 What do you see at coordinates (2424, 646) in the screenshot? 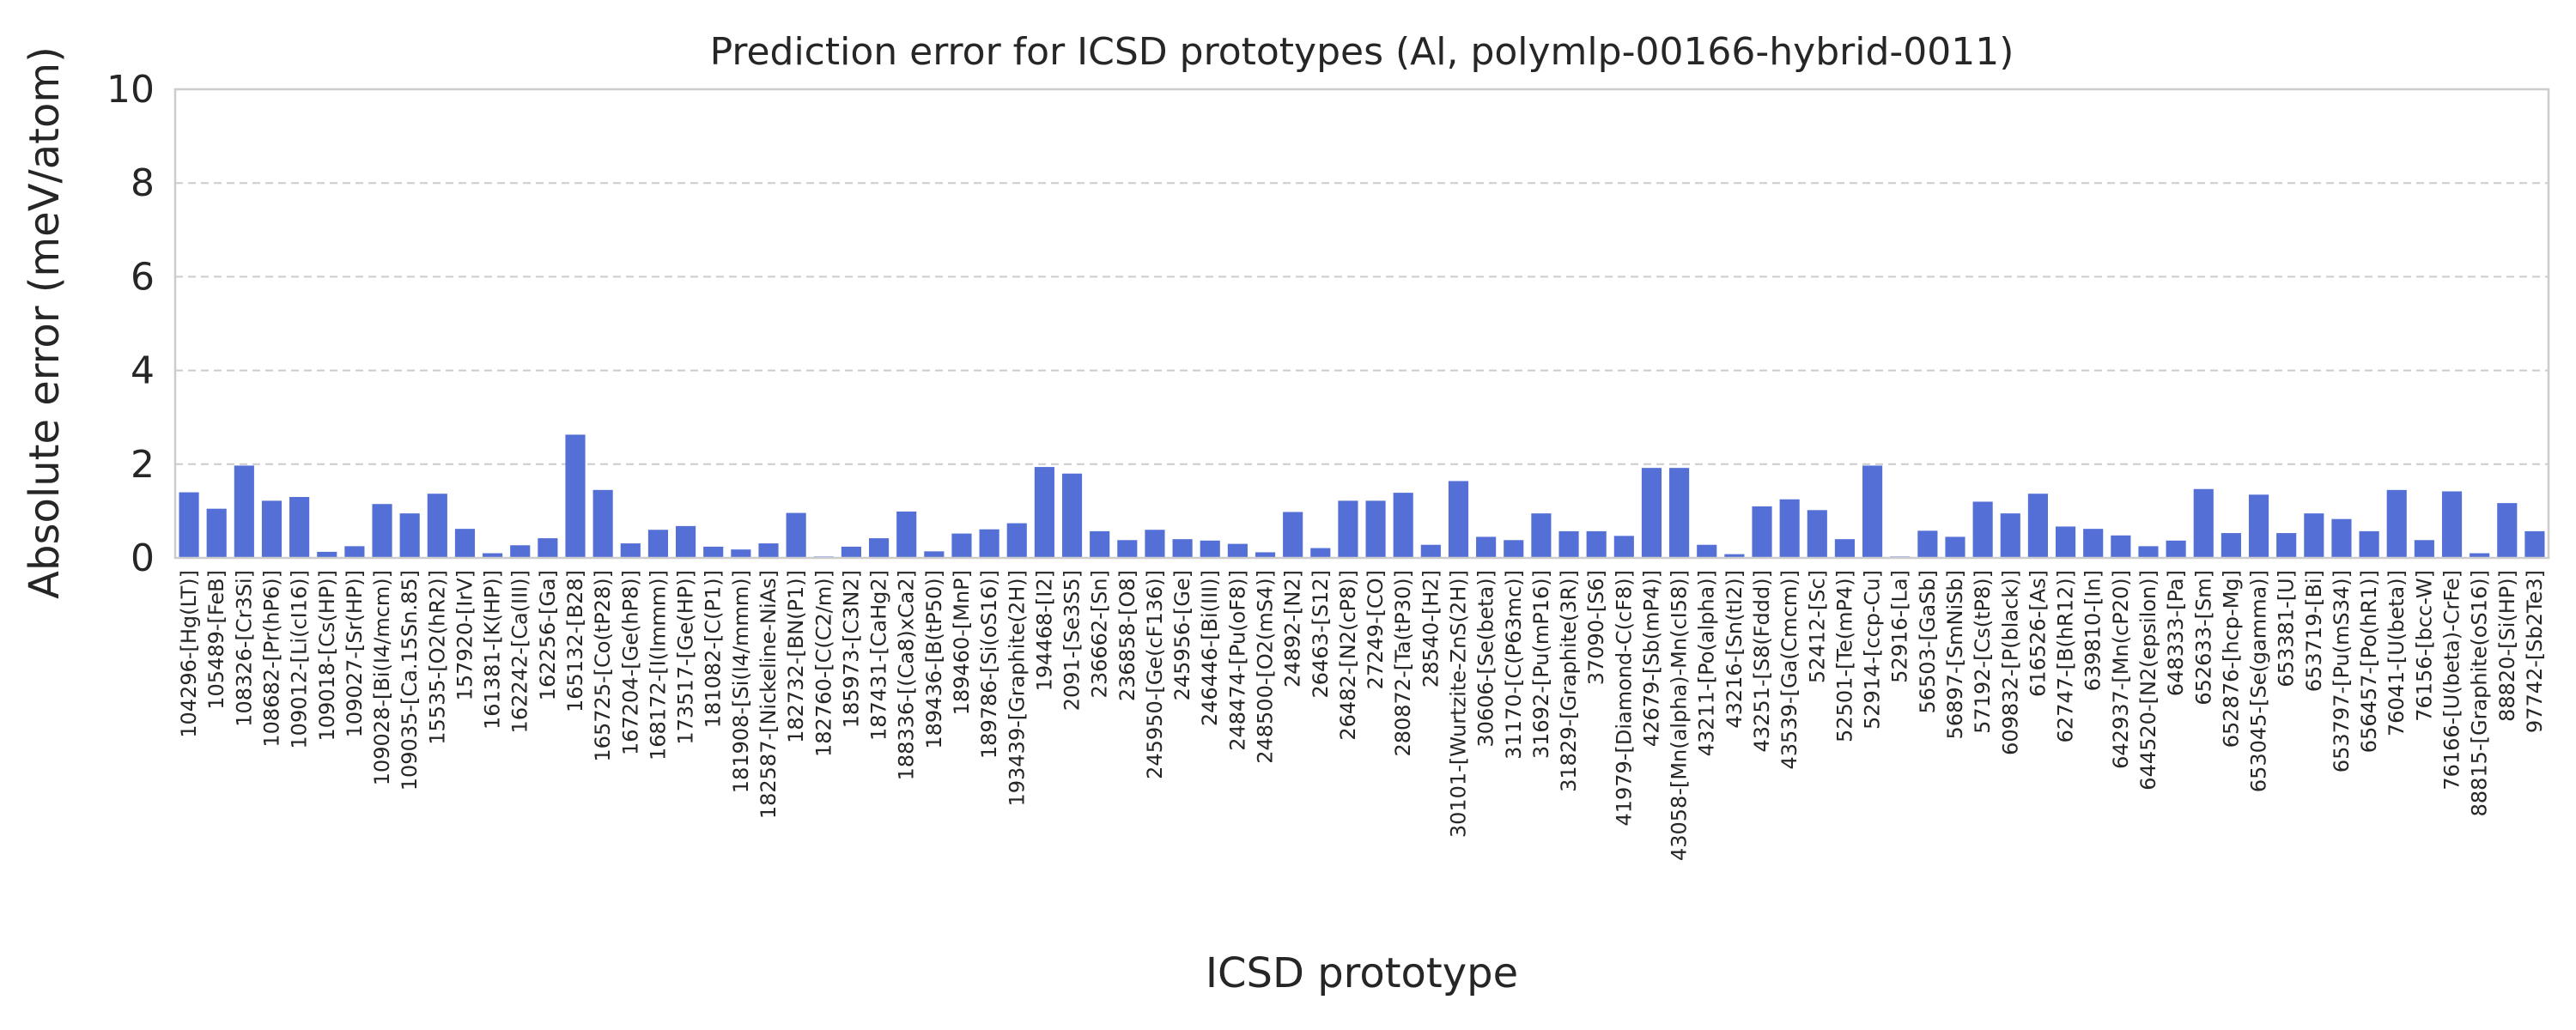
I see `x-tick-label: 76156-[bcc-W]` at bounding box center [2424, 646].